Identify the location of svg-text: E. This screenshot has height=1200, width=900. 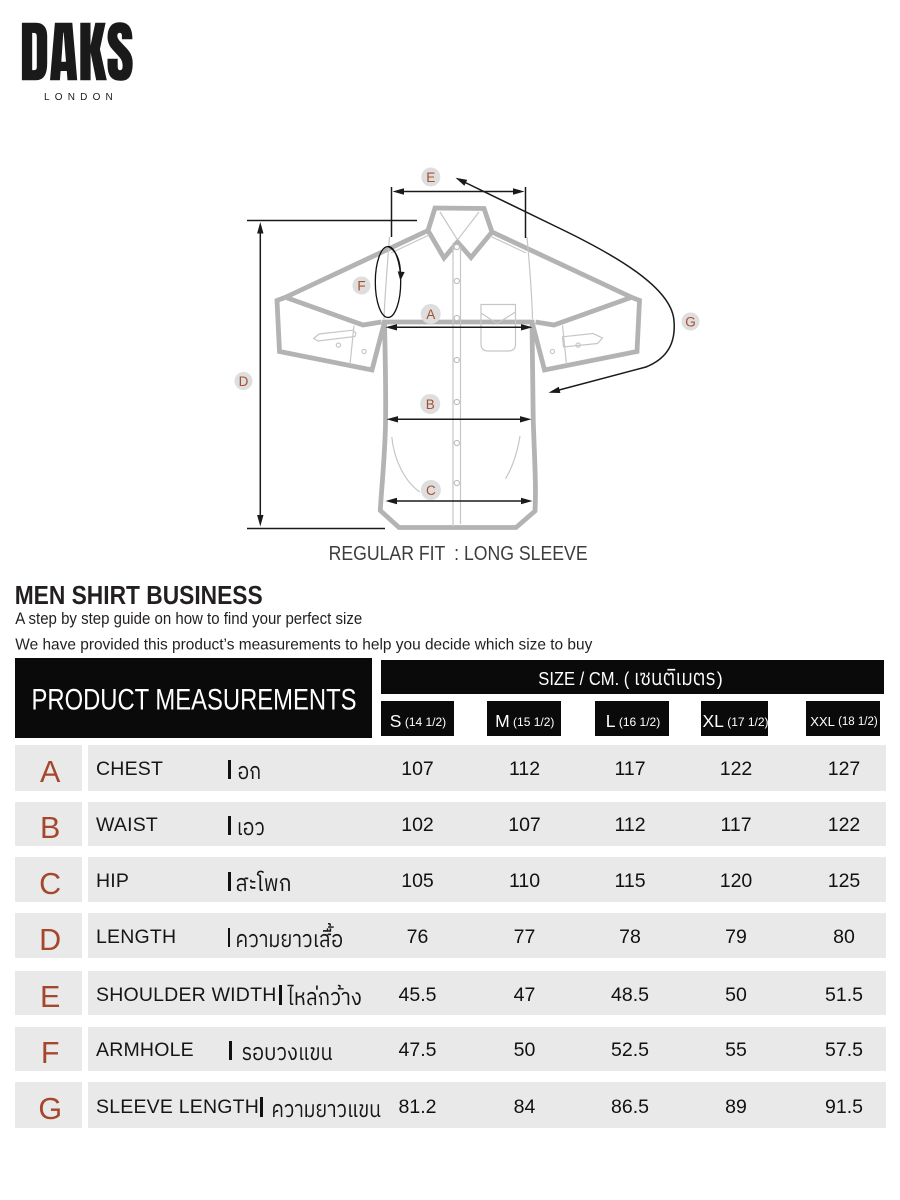
(430, 177).